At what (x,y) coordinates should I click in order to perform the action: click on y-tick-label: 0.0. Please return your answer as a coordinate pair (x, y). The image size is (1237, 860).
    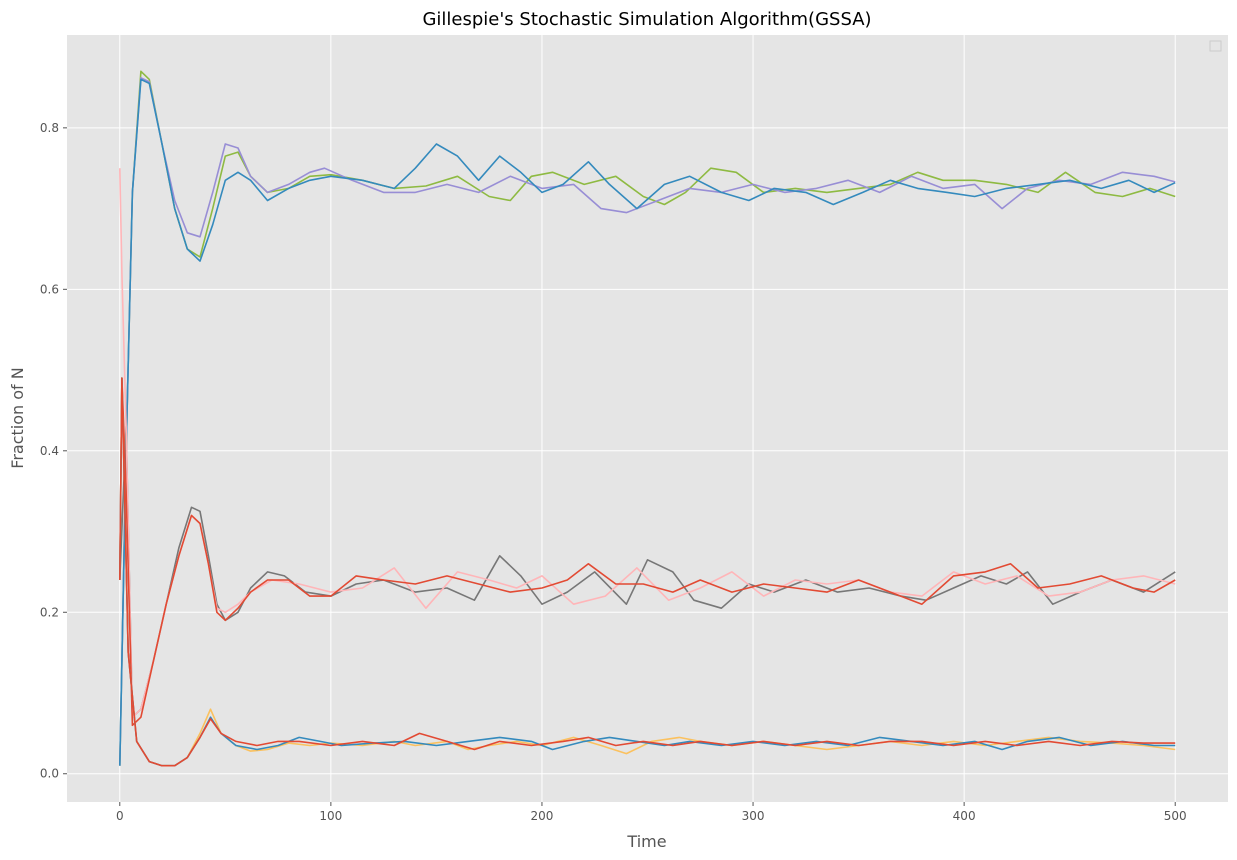
    Looking at the image, I should click on (49, 774).